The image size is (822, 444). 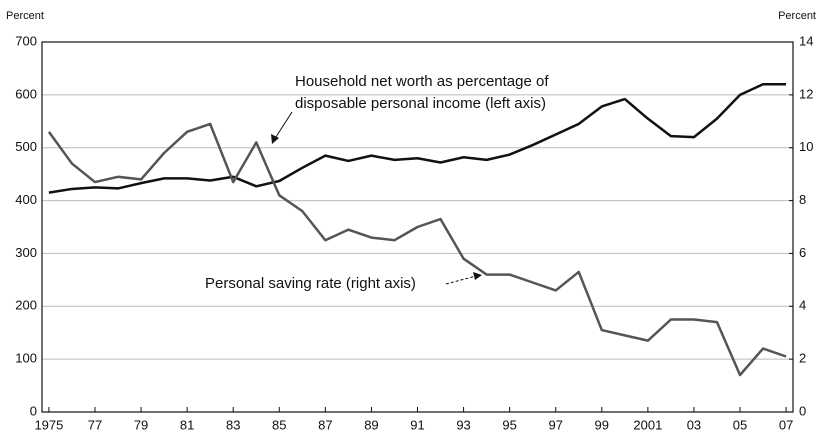 I want to click on x-tick-label: 93, so click(x=463, y=424).